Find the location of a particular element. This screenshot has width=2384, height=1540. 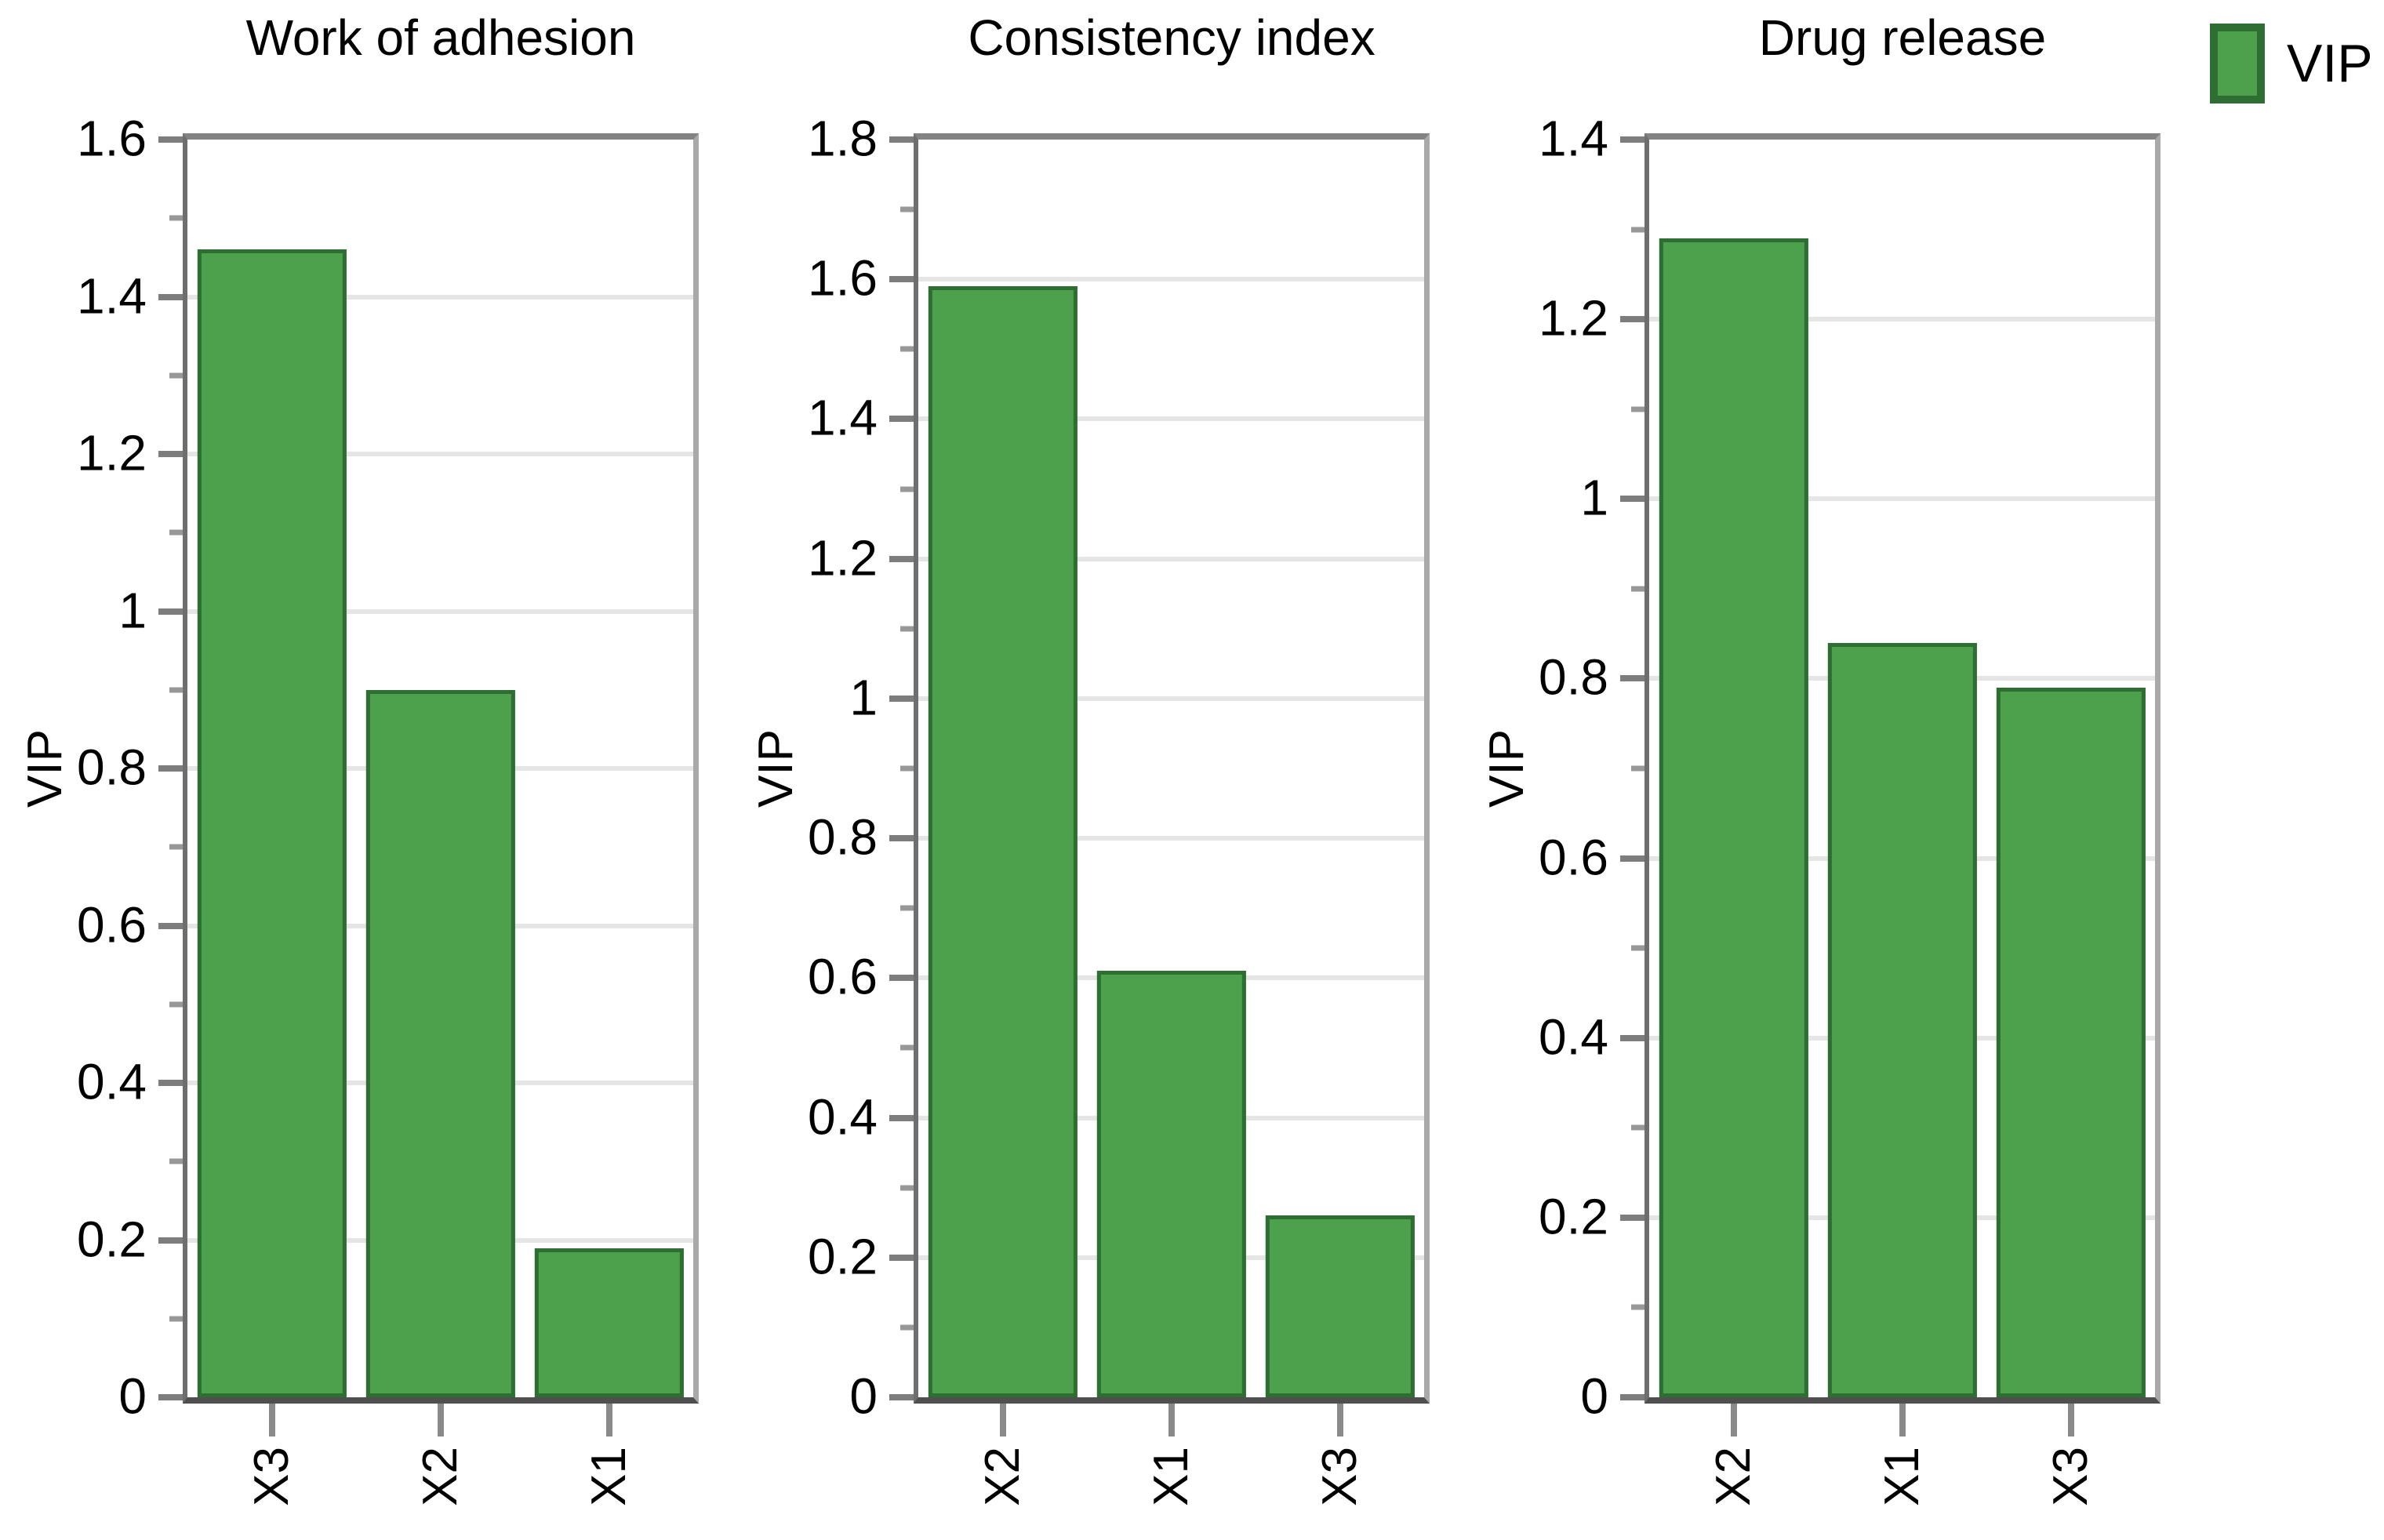

legend: VIP is located at coordinates (2291, 64).